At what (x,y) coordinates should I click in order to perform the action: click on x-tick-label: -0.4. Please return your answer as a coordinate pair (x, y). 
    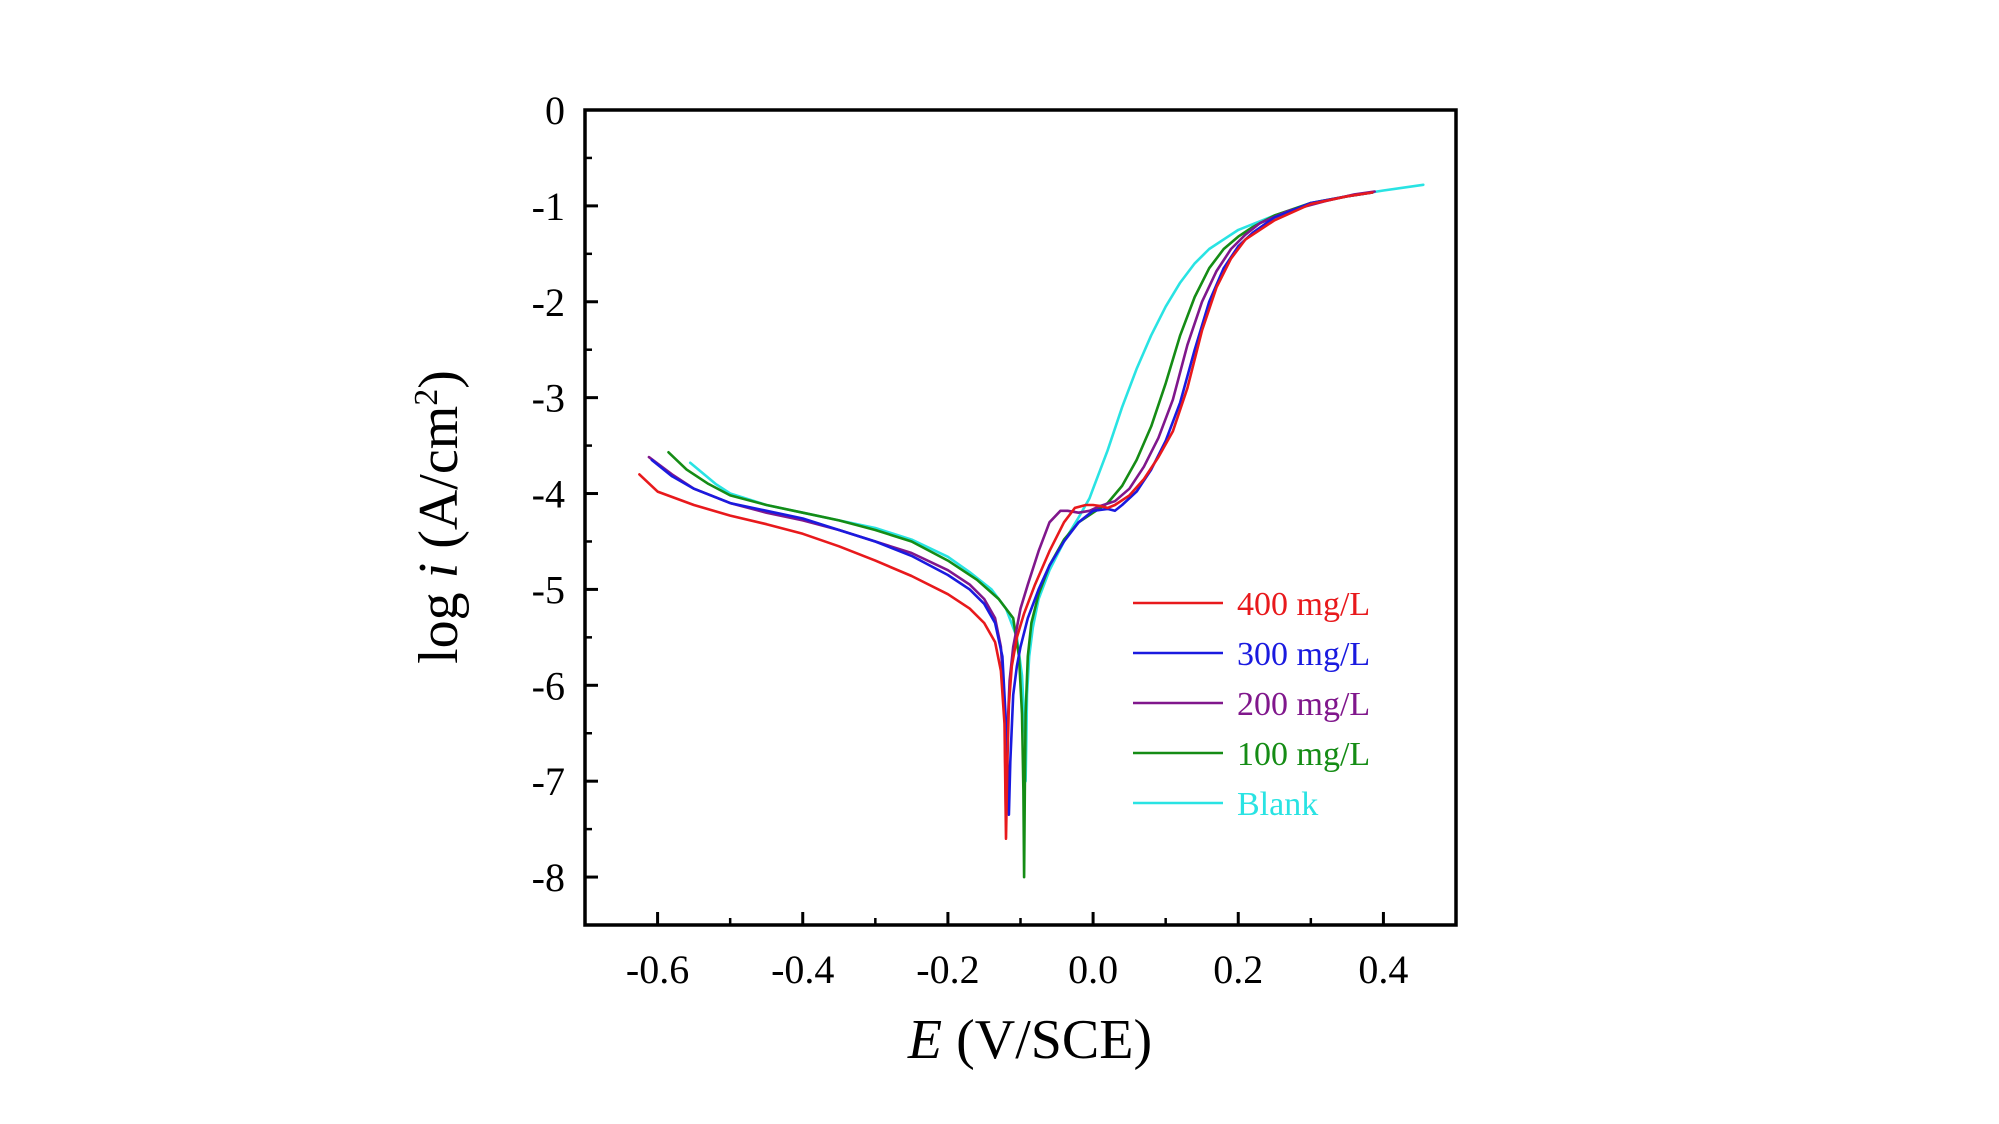
    Looking at the image, I should click on (802, 969).